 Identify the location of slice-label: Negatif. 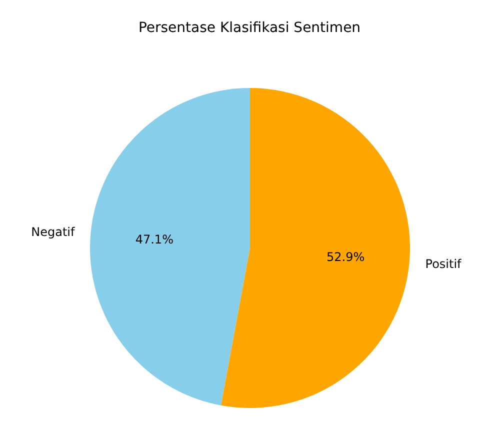
(53, 232).